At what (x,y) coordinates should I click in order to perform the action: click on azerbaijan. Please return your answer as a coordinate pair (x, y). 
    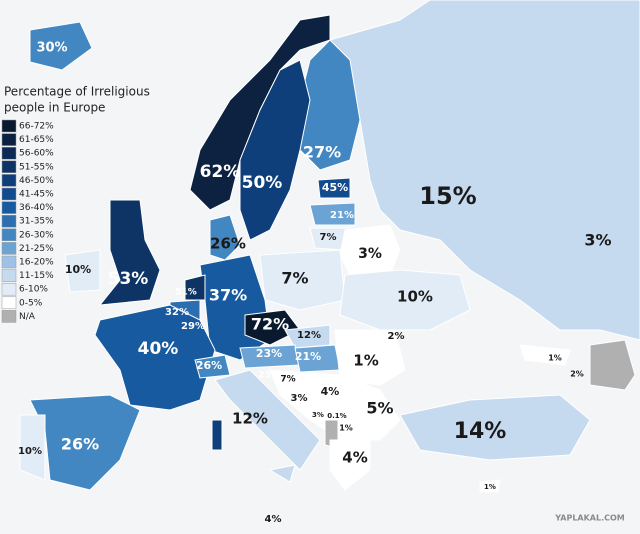
    Looking at the image, I should click on (612, 365).